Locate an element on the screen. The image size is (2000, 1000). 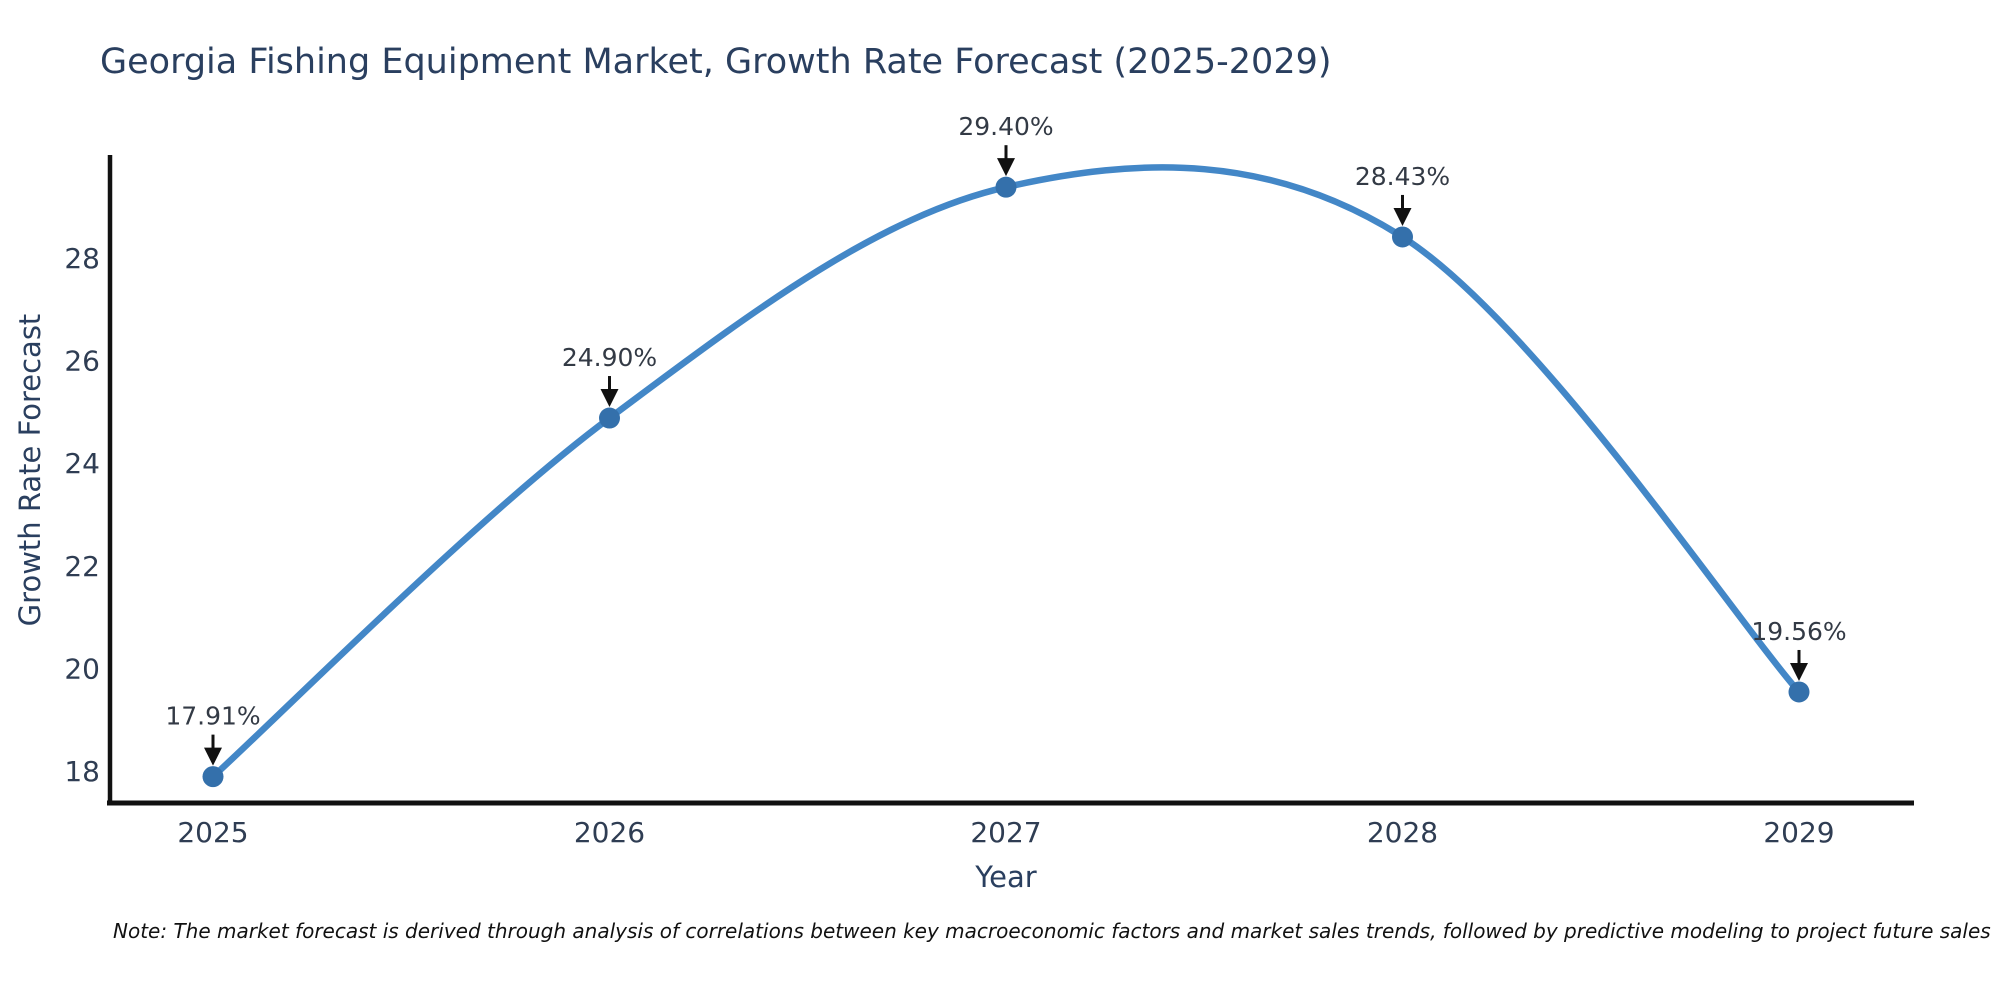
y-tick-label: 18 is located at coordinates (82, 771).